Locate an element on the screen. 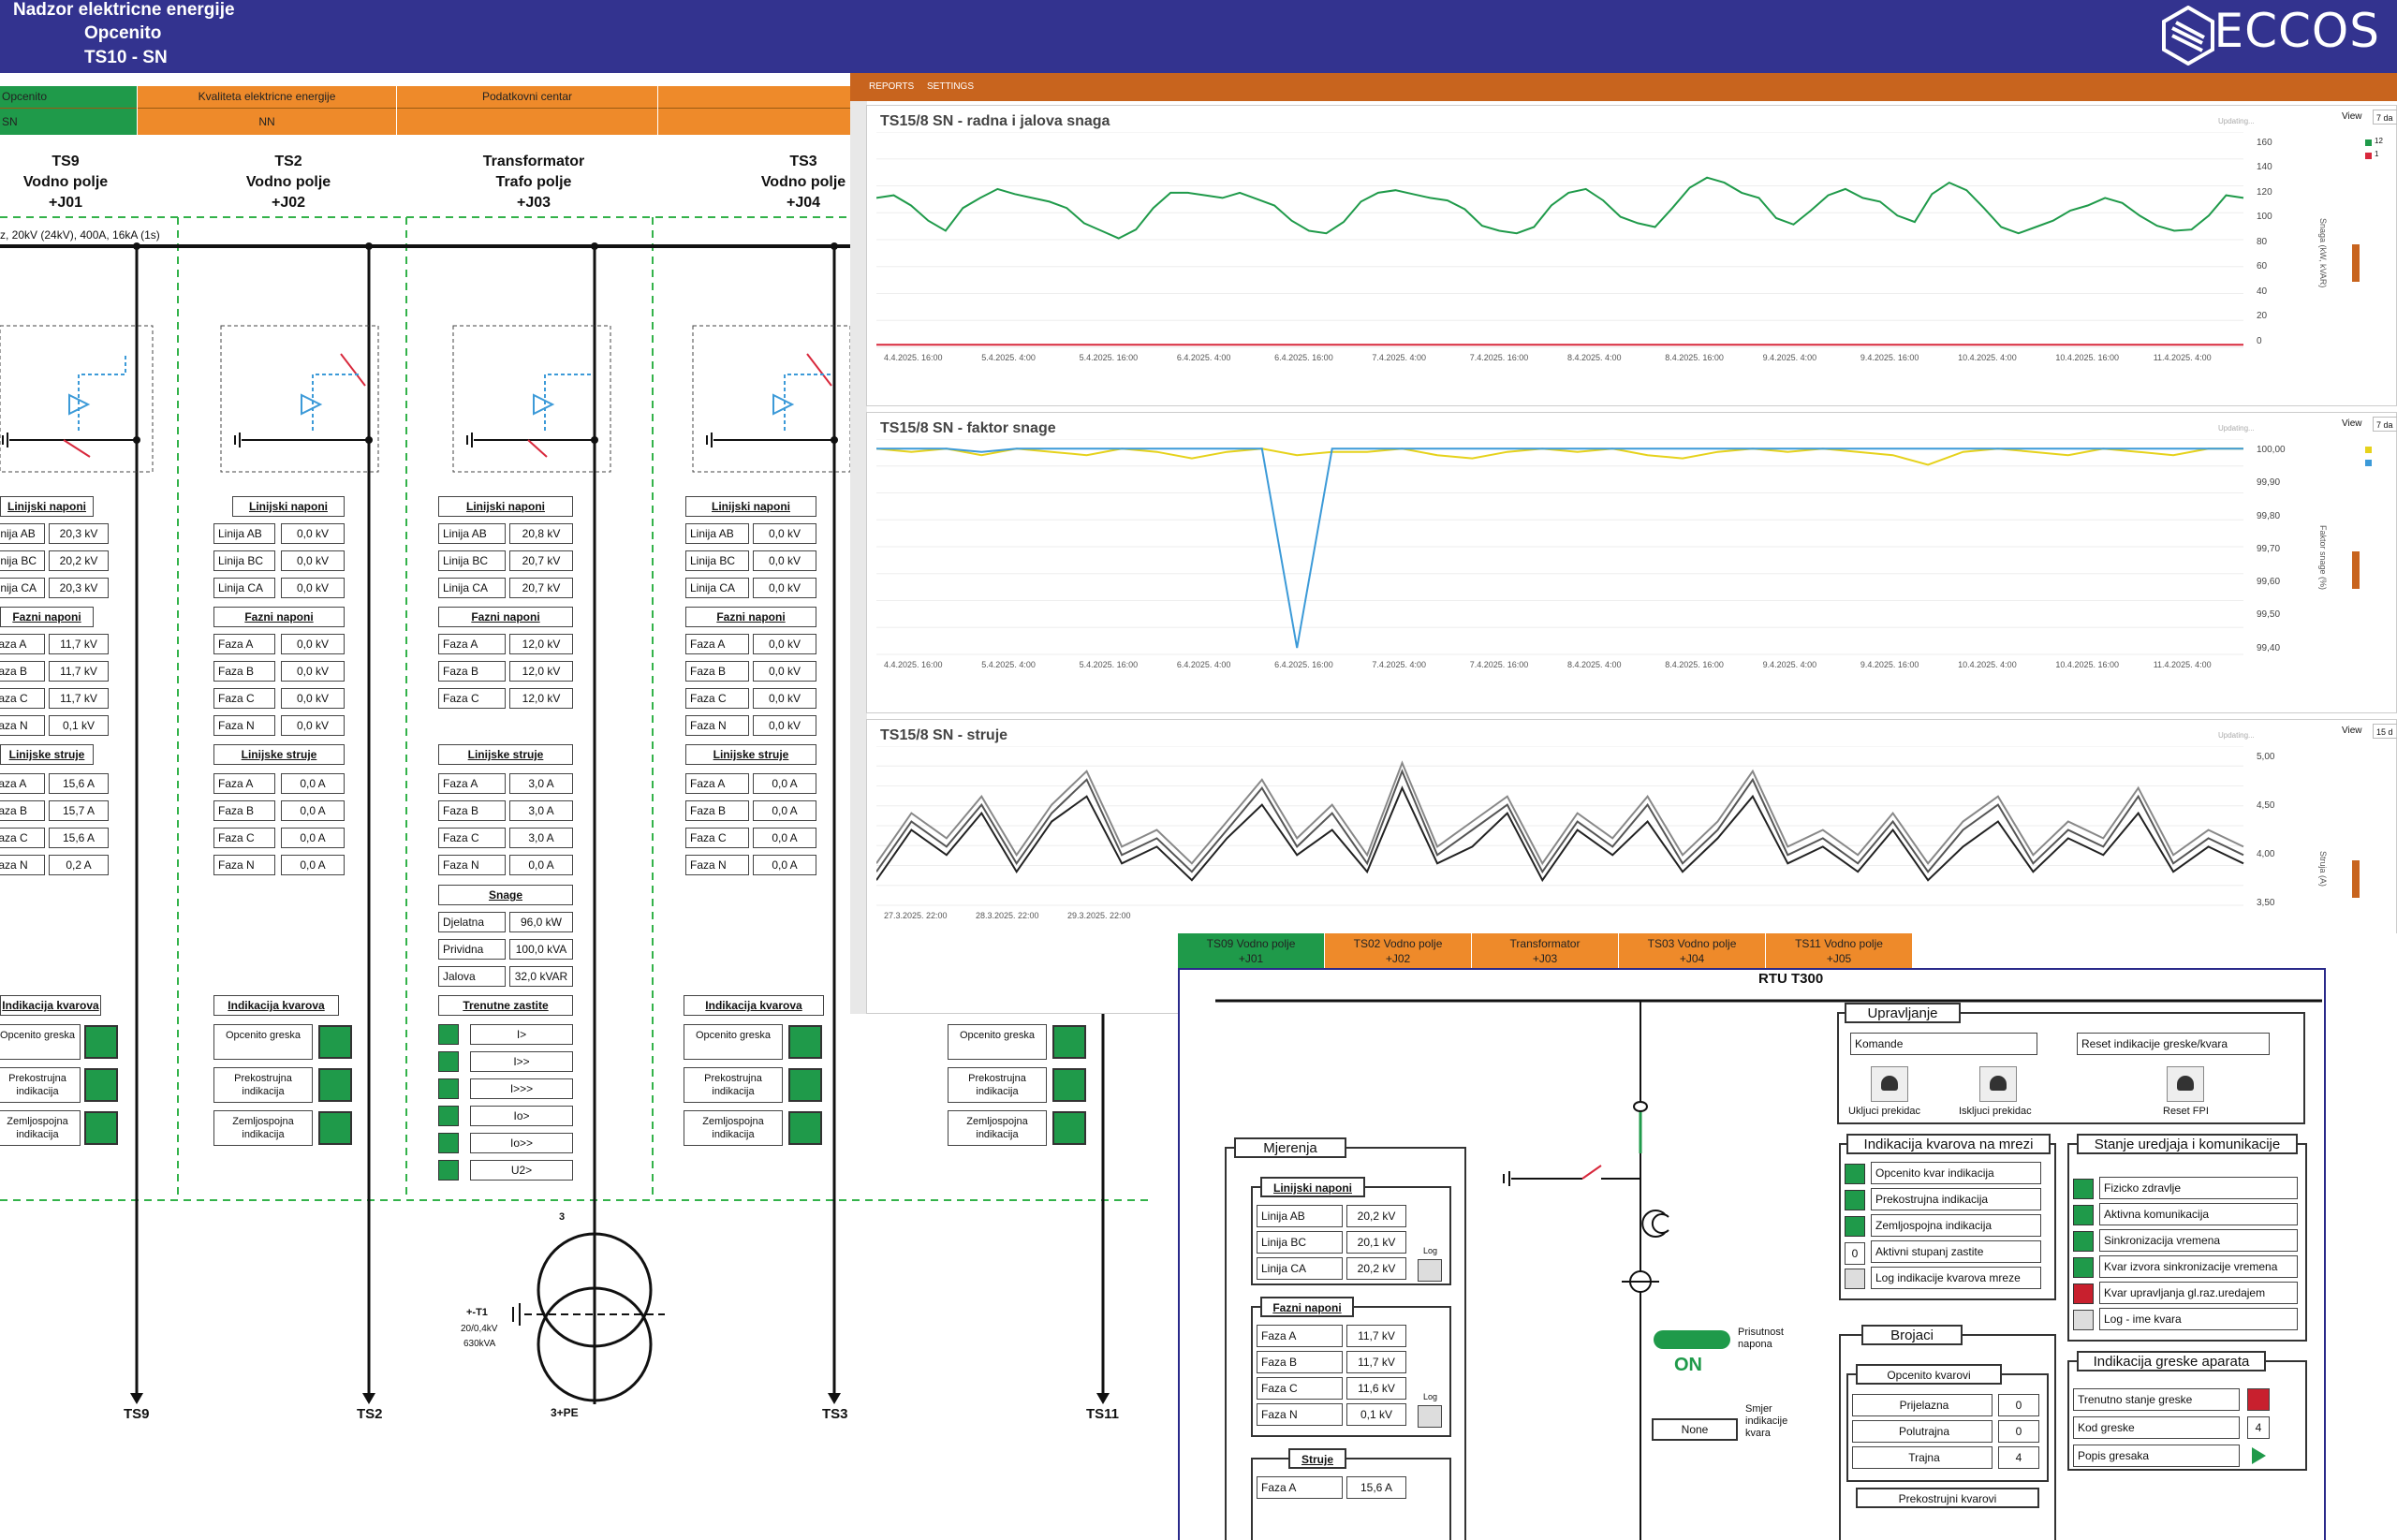  rtu-tab-j05: TS11 Vodno polje +J05 is located at coordinates (1839, 950).